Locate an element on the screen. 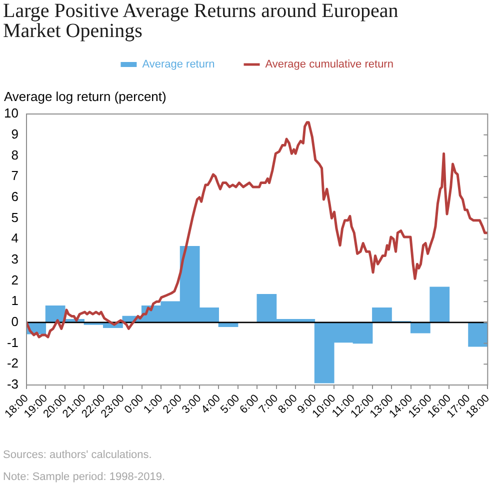 This screenshot has width=500, height=497. y-axis-title: Average log return (percent) is located at coordinates (85, 96).